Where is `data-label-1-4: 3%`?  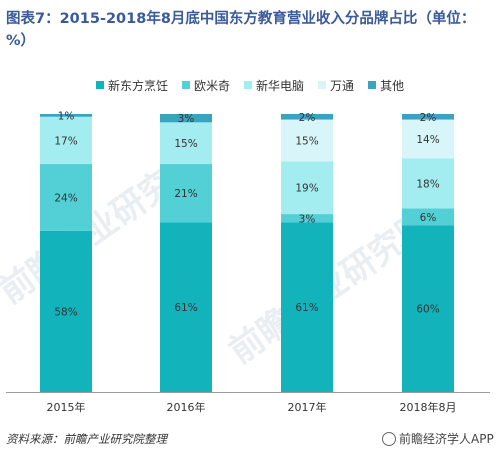
data-label-1-4: 3% is located at coordinates (186, 119).